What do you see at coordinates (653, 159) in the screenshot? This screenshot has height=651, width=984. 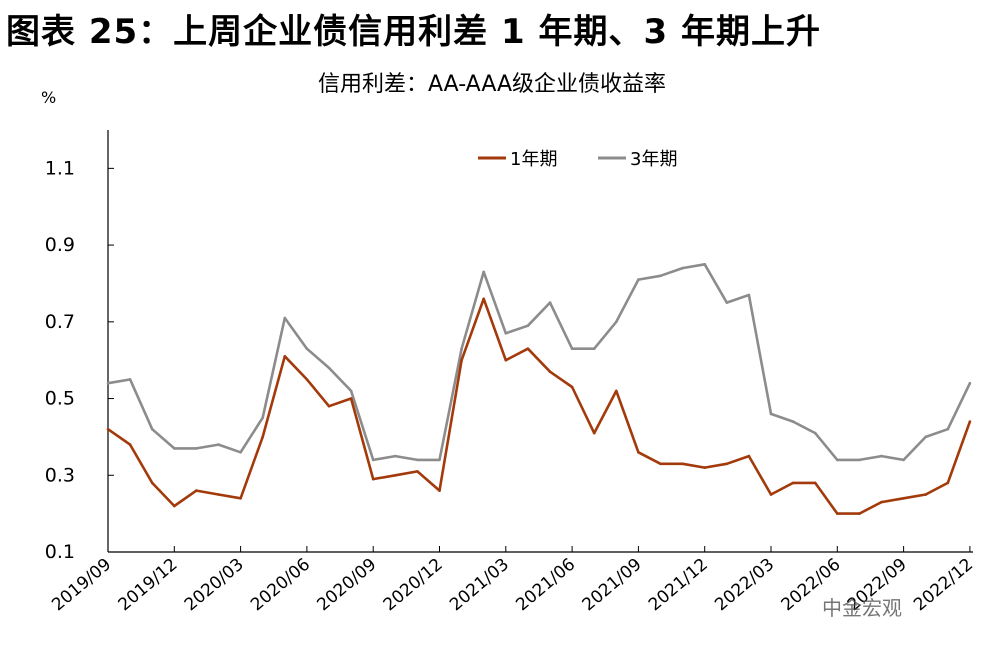 I see `legend-label-3y: 3年期` at bounding box center [653, 159].